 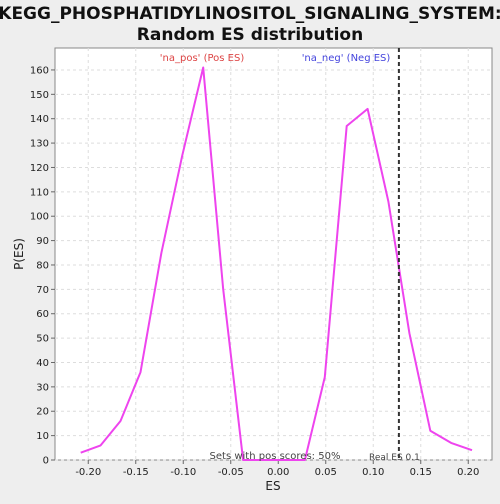 What do you see at coordinates (42, 265) in the screenshot?
I see `y-tick-label: 80` at bounding box center [42, 265].